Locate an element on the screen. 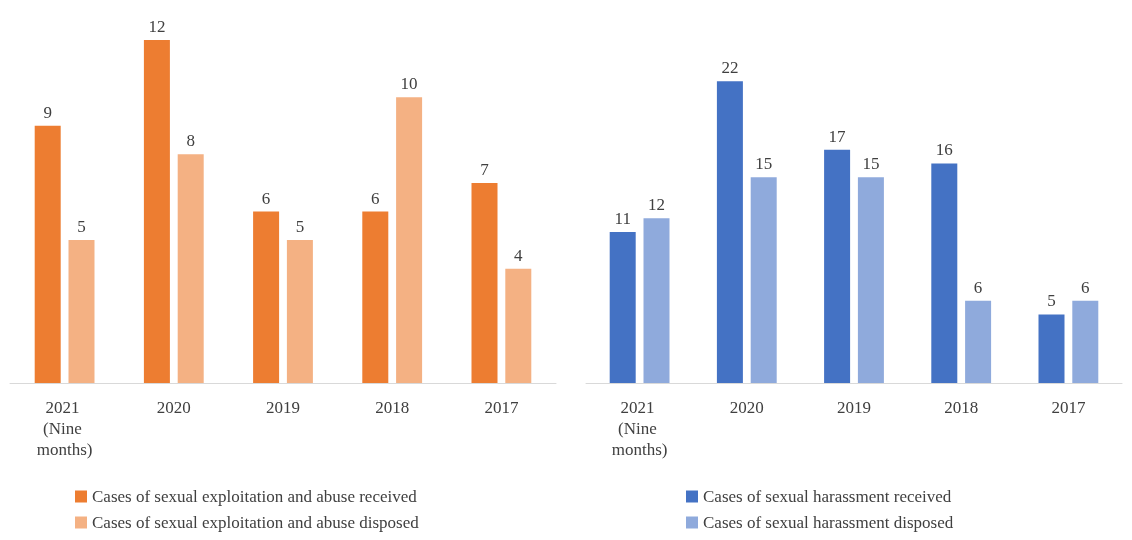  data-label: 17 is located at coordinates (837, 136).